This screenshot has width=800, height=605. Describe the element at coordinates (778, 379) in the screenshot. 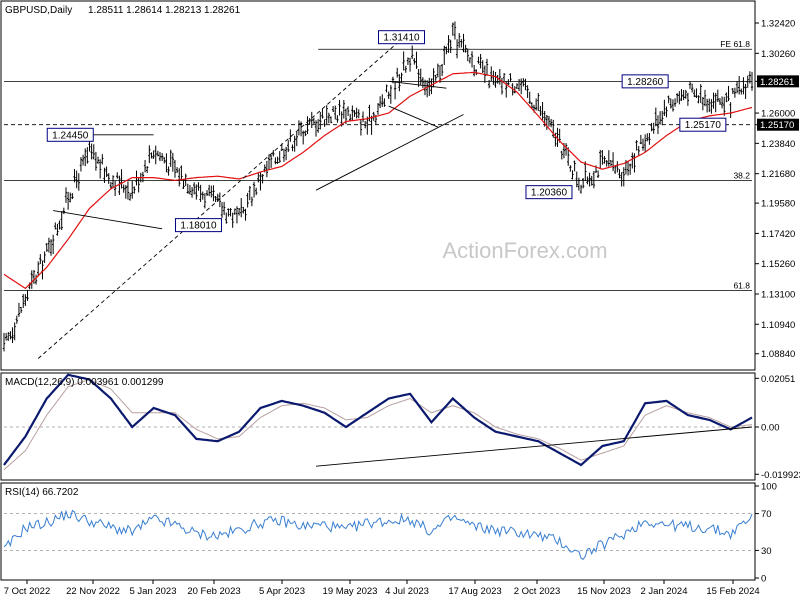

I see `macd-y-tick-label: 0.02051` at that location.